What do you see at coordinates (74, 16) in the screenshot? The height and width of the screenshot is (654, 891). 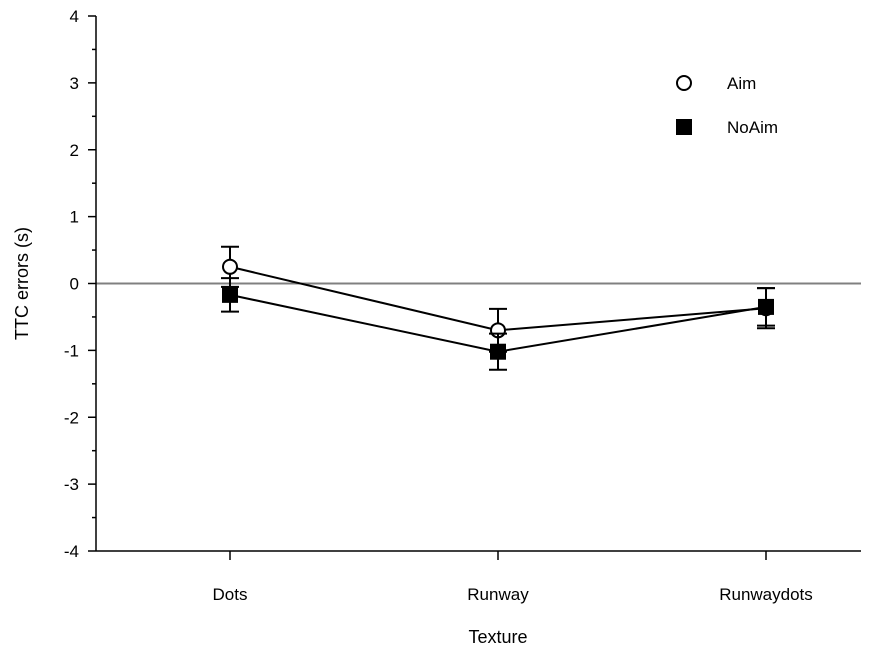 I see `y-tick-label: 4` at bounding box center [74, 16].